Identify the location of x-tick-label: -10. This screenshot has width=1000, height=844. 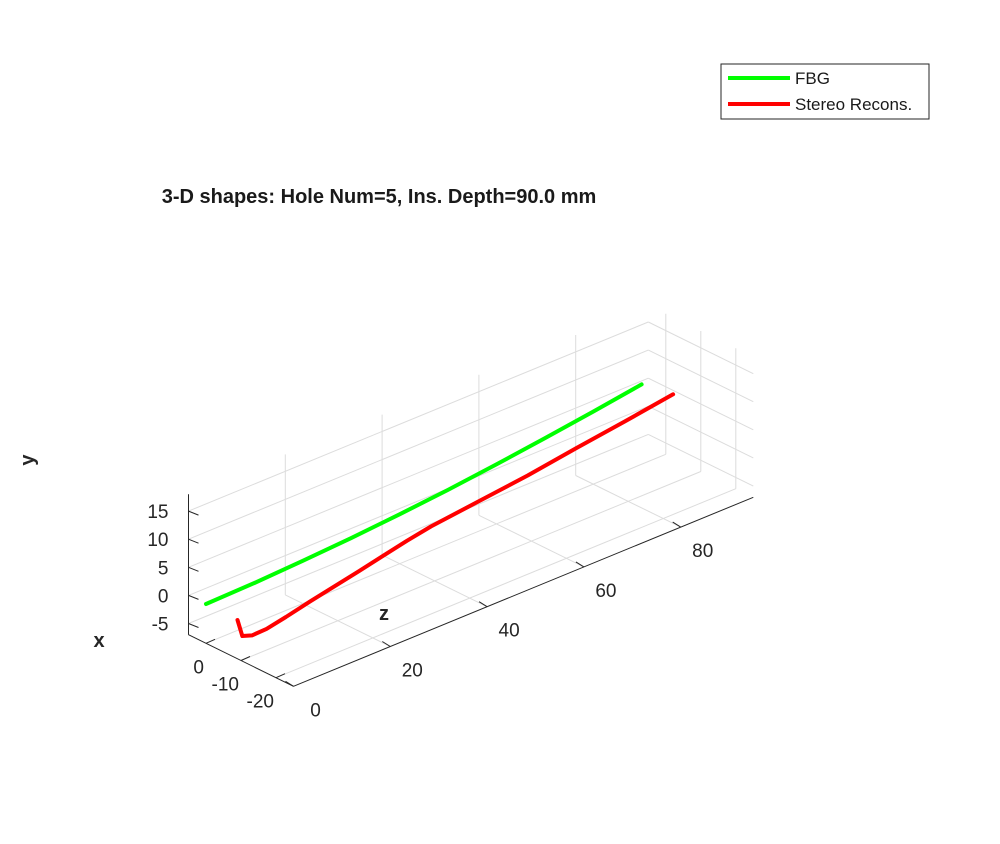
(225, 685).